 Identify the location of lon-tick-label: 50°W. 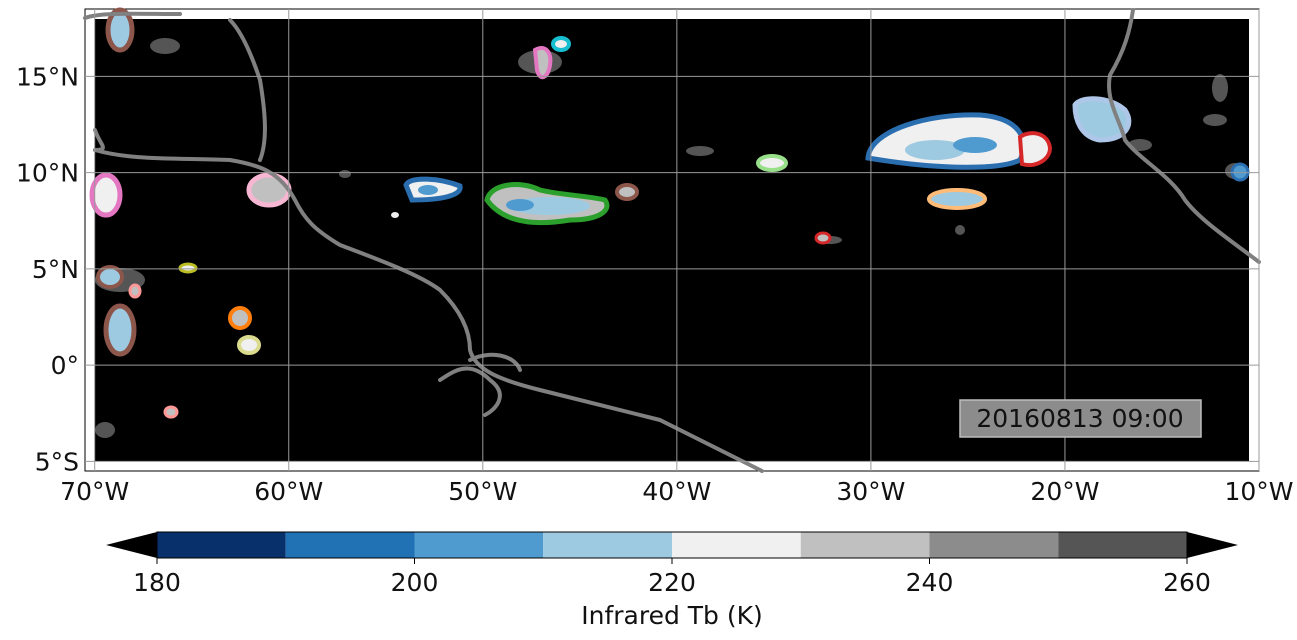
(482, 491).